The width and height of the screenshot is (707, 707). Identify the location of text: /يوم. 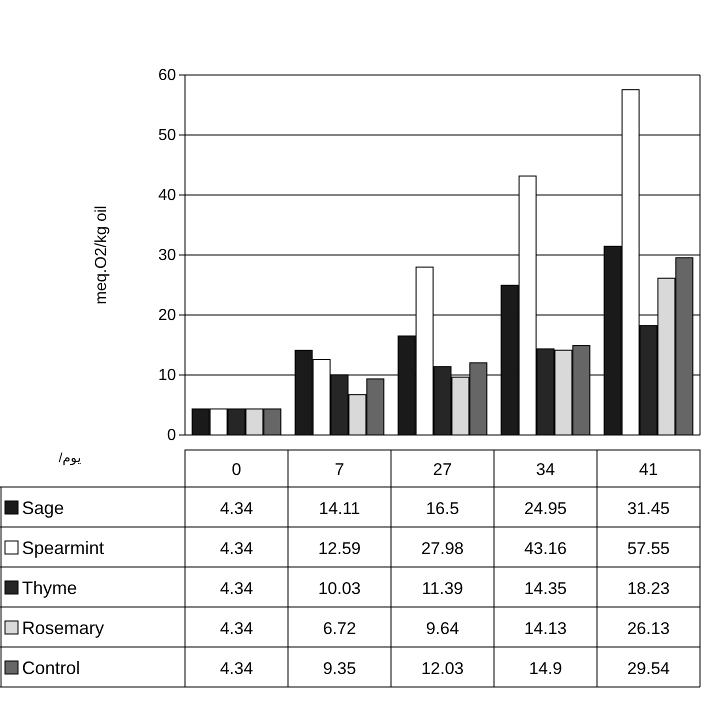
(70, 458).